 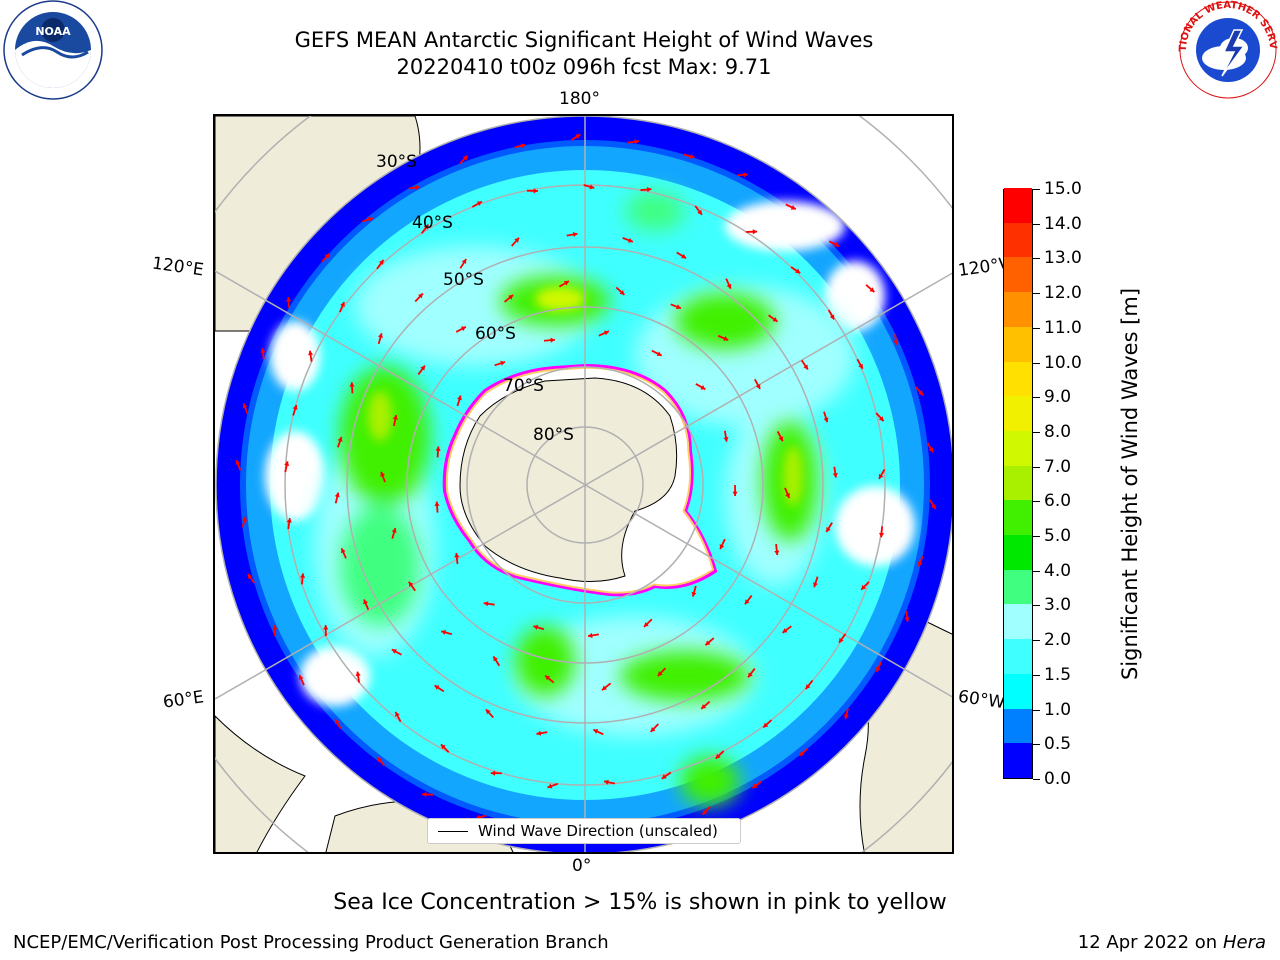 What do you see at coordinates (1058, 605) in the screenshot?
I see `colorbar-tick-label: 3.0` at bounding box center [1058, 605].